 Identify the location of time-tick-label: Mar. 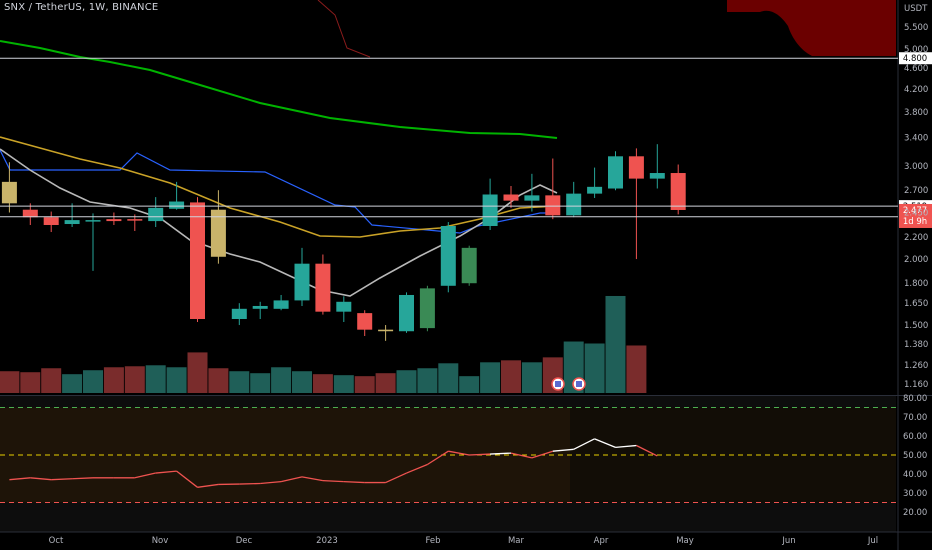
(516, 541).